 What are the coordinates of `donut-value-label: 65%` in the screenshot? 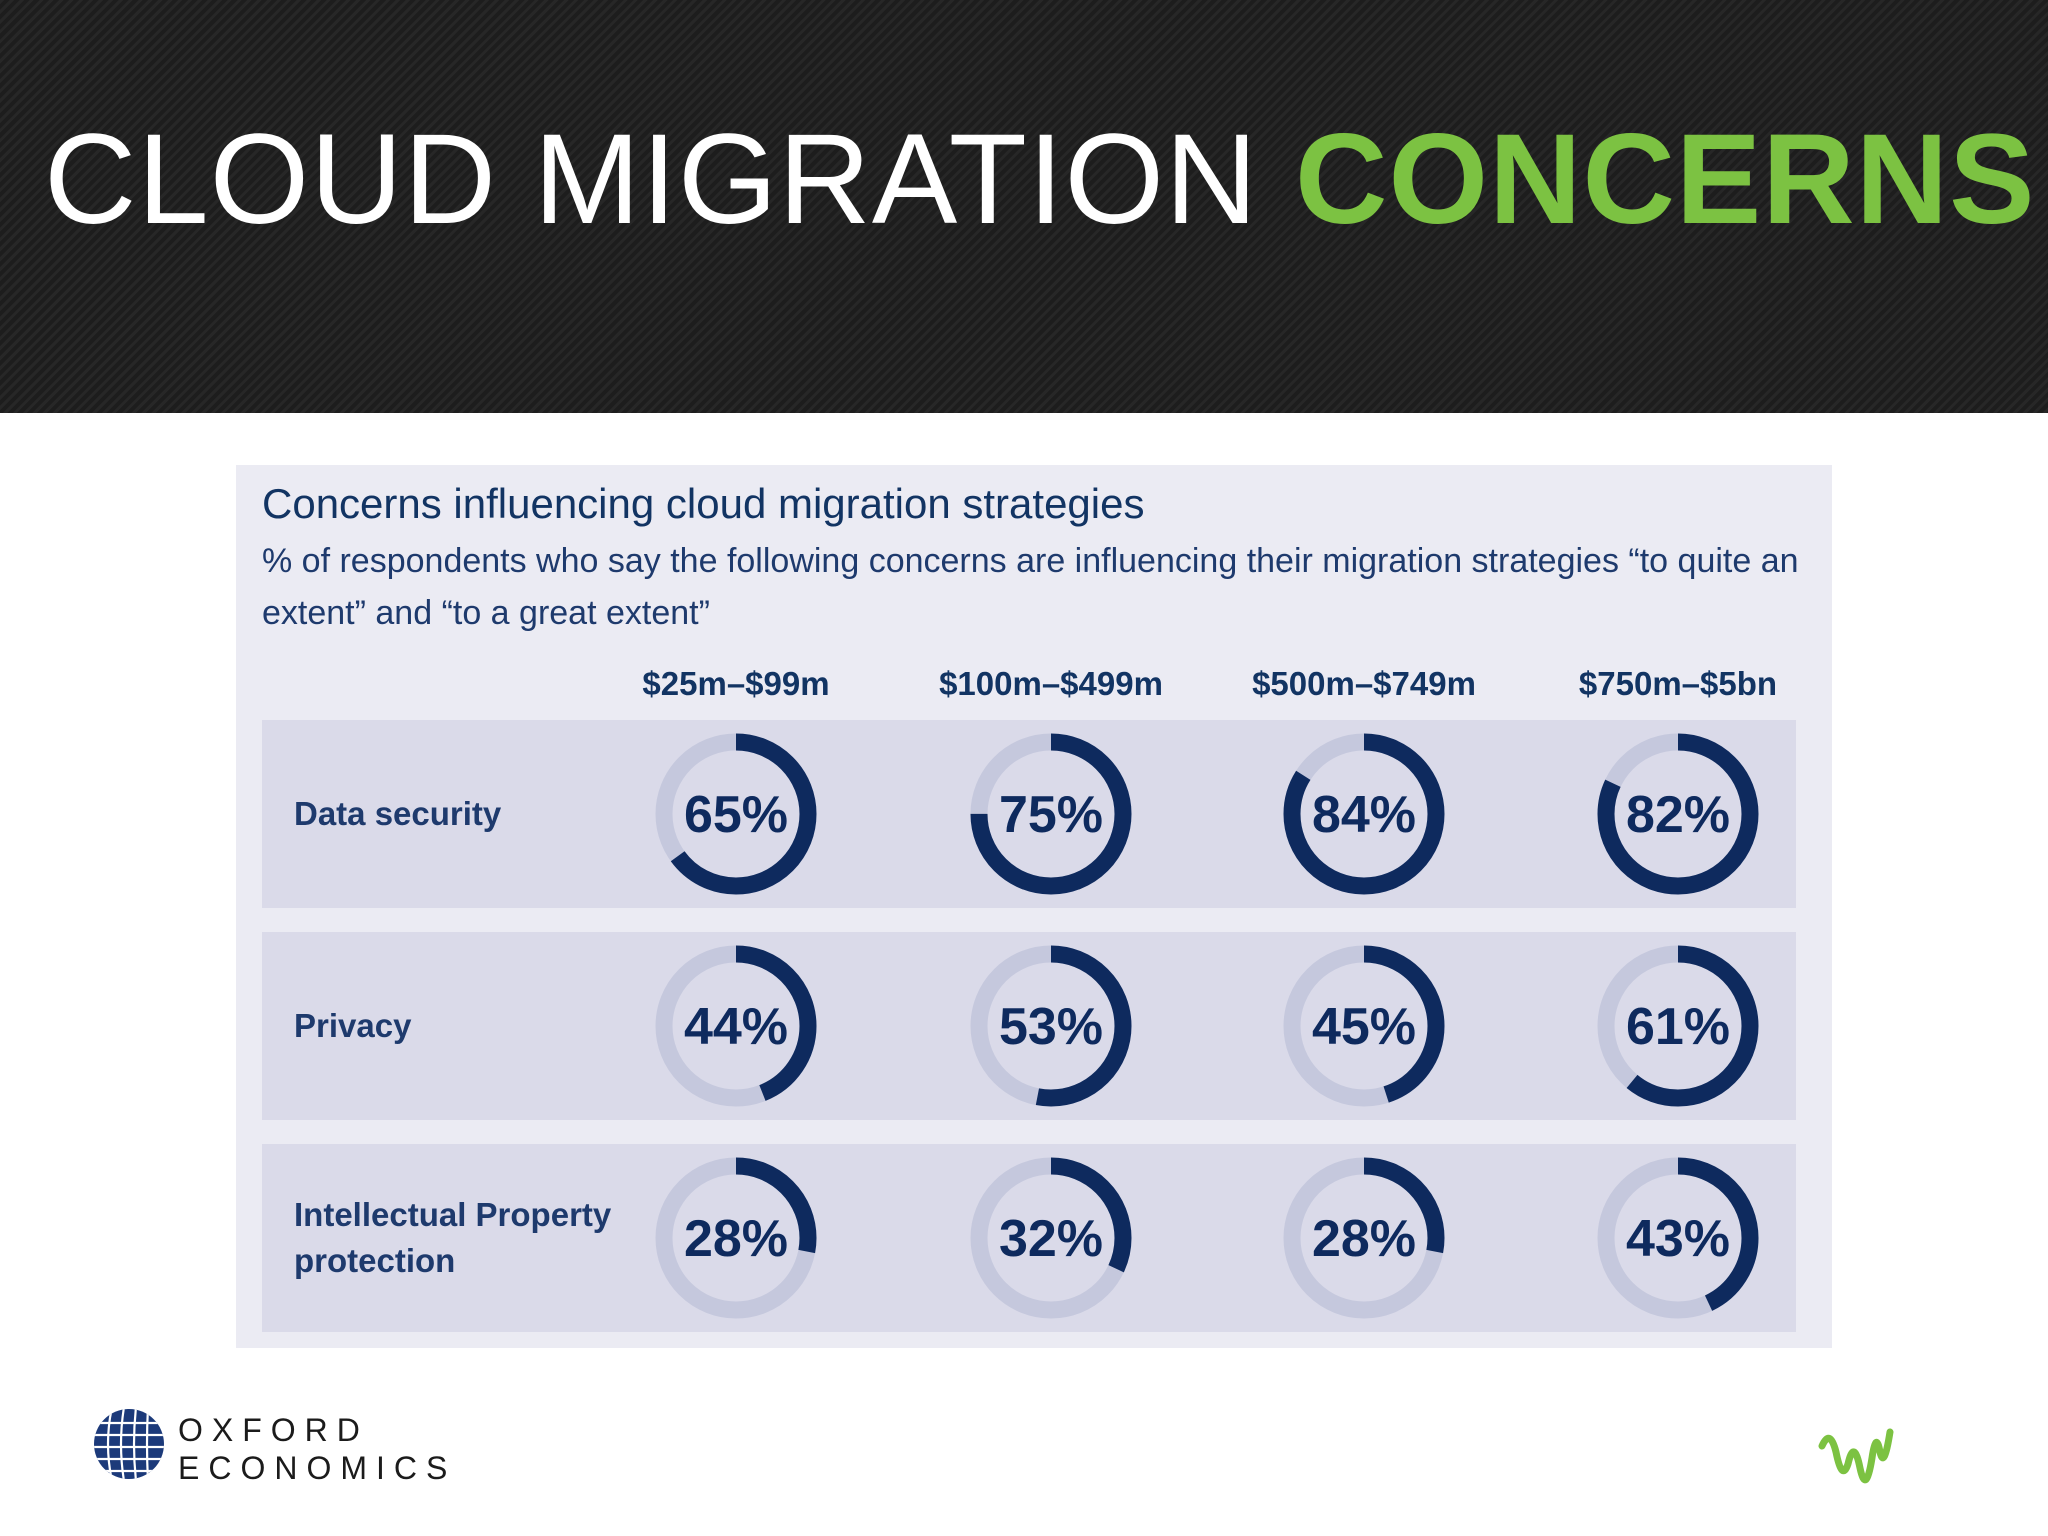 It's located at (736, 815).